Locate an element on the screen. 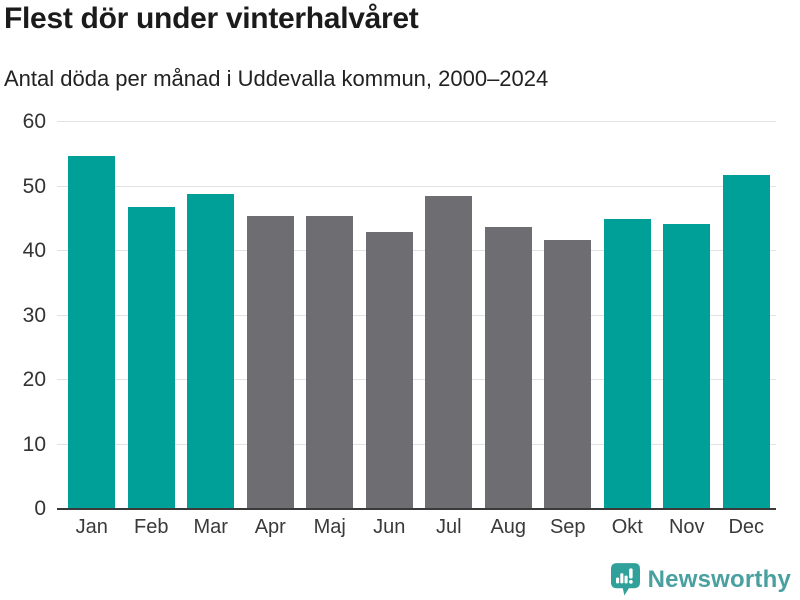 The height and width of the screenshot is (600, 800). x-axis-label-sep: Sep is located at coordinates (567, 527).